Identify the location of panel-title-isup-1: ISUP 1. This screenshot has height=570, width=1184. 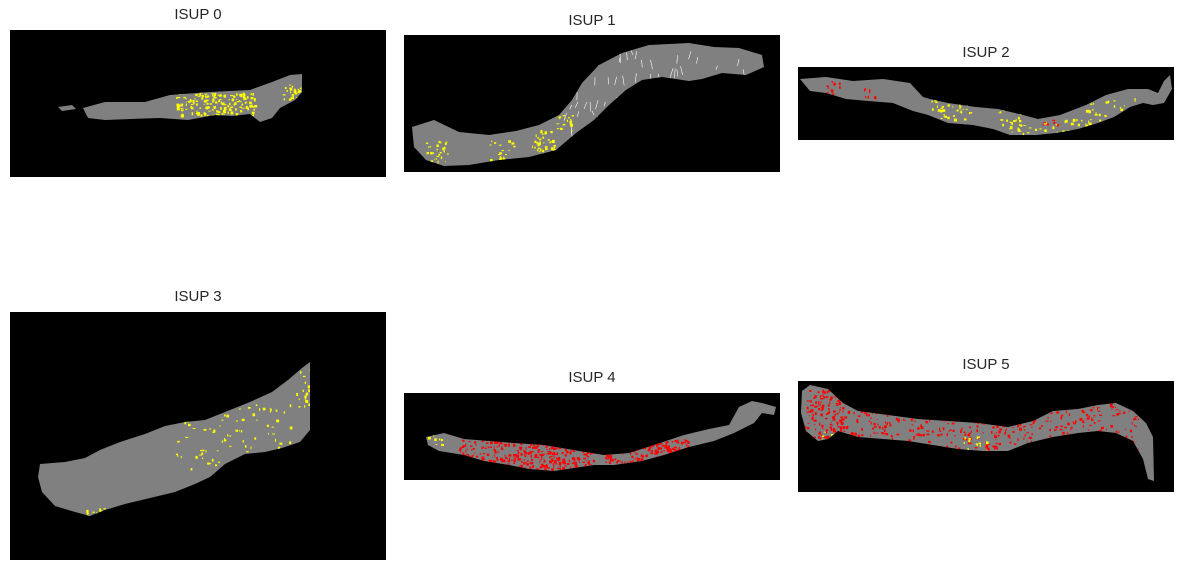
(592, 20).